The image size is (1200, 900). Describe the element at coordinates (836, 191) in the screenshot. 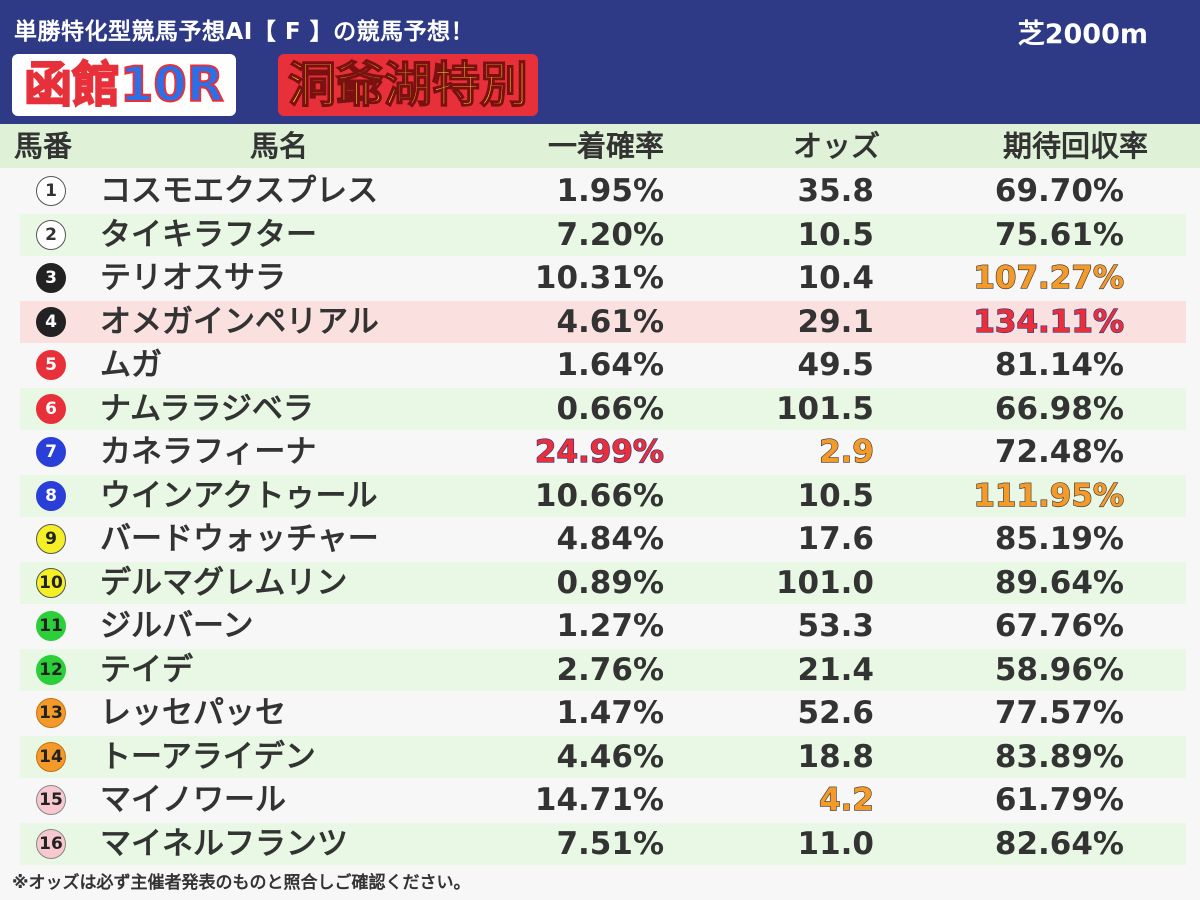

I see `odds: 35.8` at that location.